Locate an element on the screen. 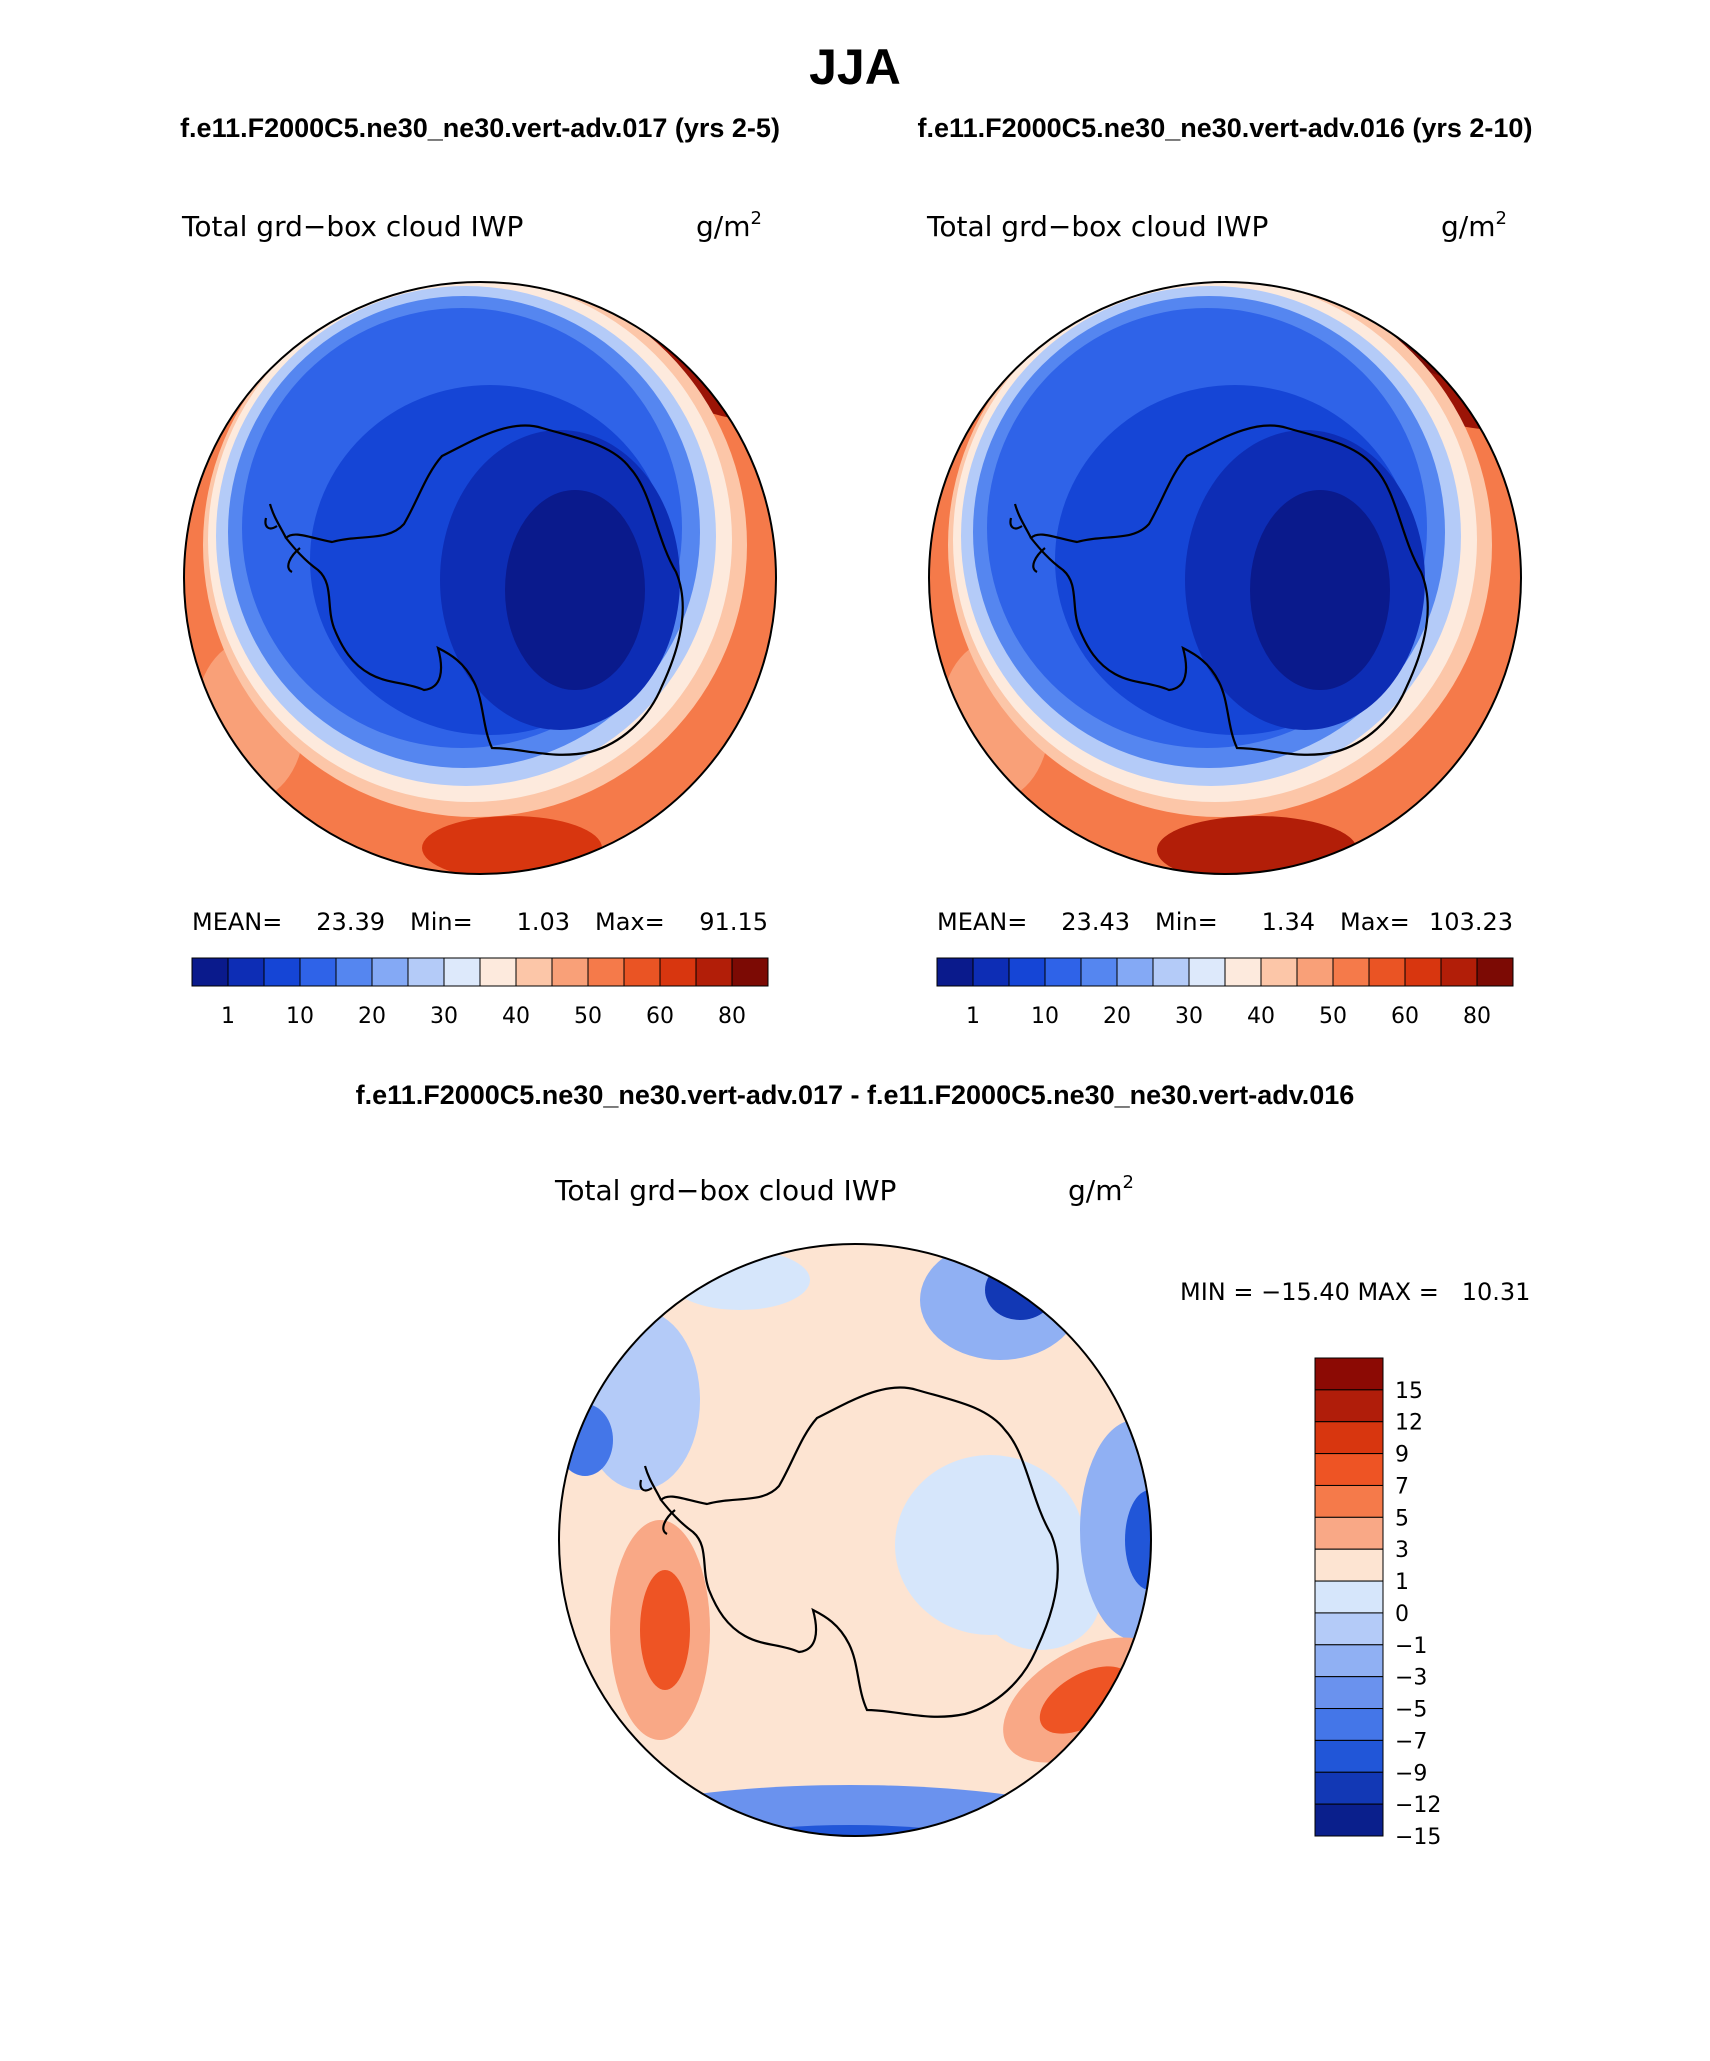  panel-b-units-base: g/m is located at coordinates (1468, 226).